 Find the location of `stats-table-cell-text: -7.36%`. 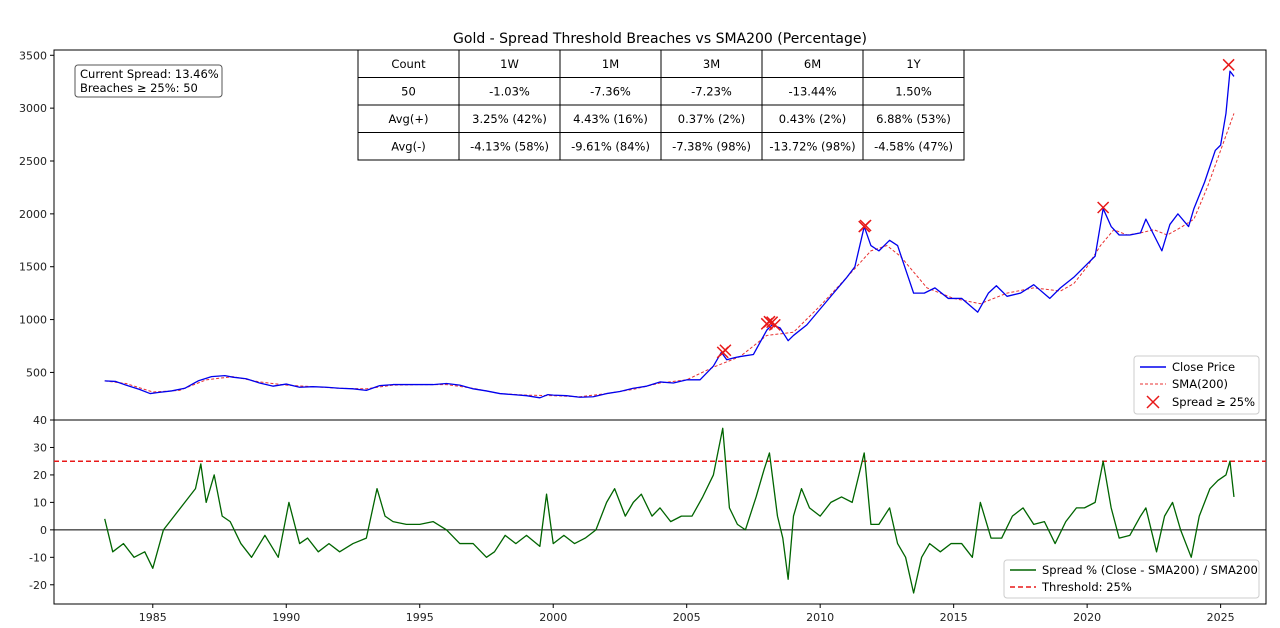

stats-table-cell-text: -7.36% is located at coordinates (610, 91).